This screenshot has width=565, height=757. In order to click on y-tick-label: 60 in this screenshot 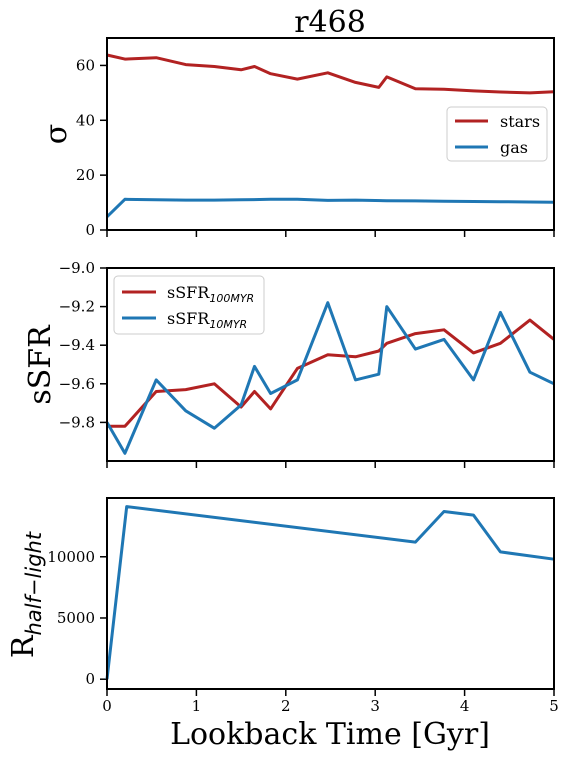, I will do `click(85, 65)`.